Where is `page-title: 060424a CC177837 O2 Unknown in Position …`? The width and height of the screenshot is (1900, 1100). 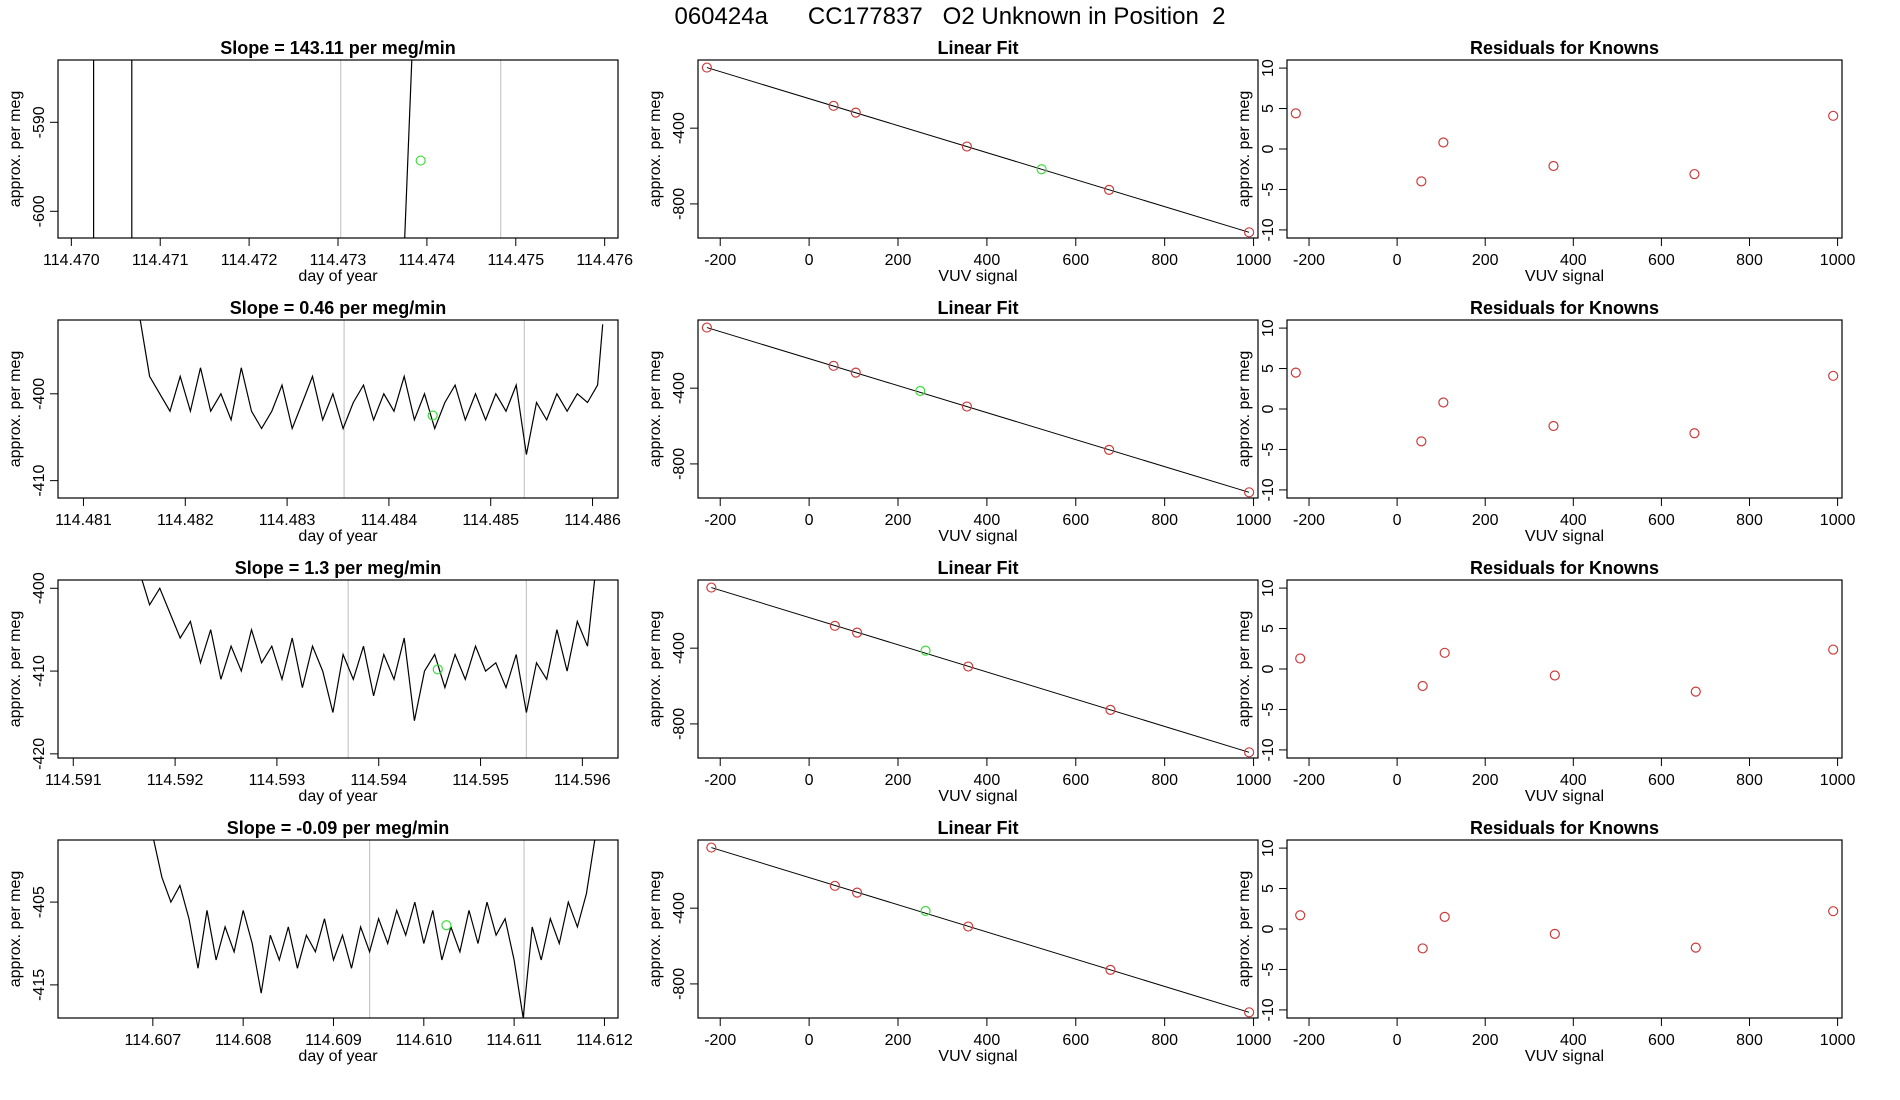 page-title: 060424a CC177837 O2 Unknown in Position … is located at coordinates (950, 16).